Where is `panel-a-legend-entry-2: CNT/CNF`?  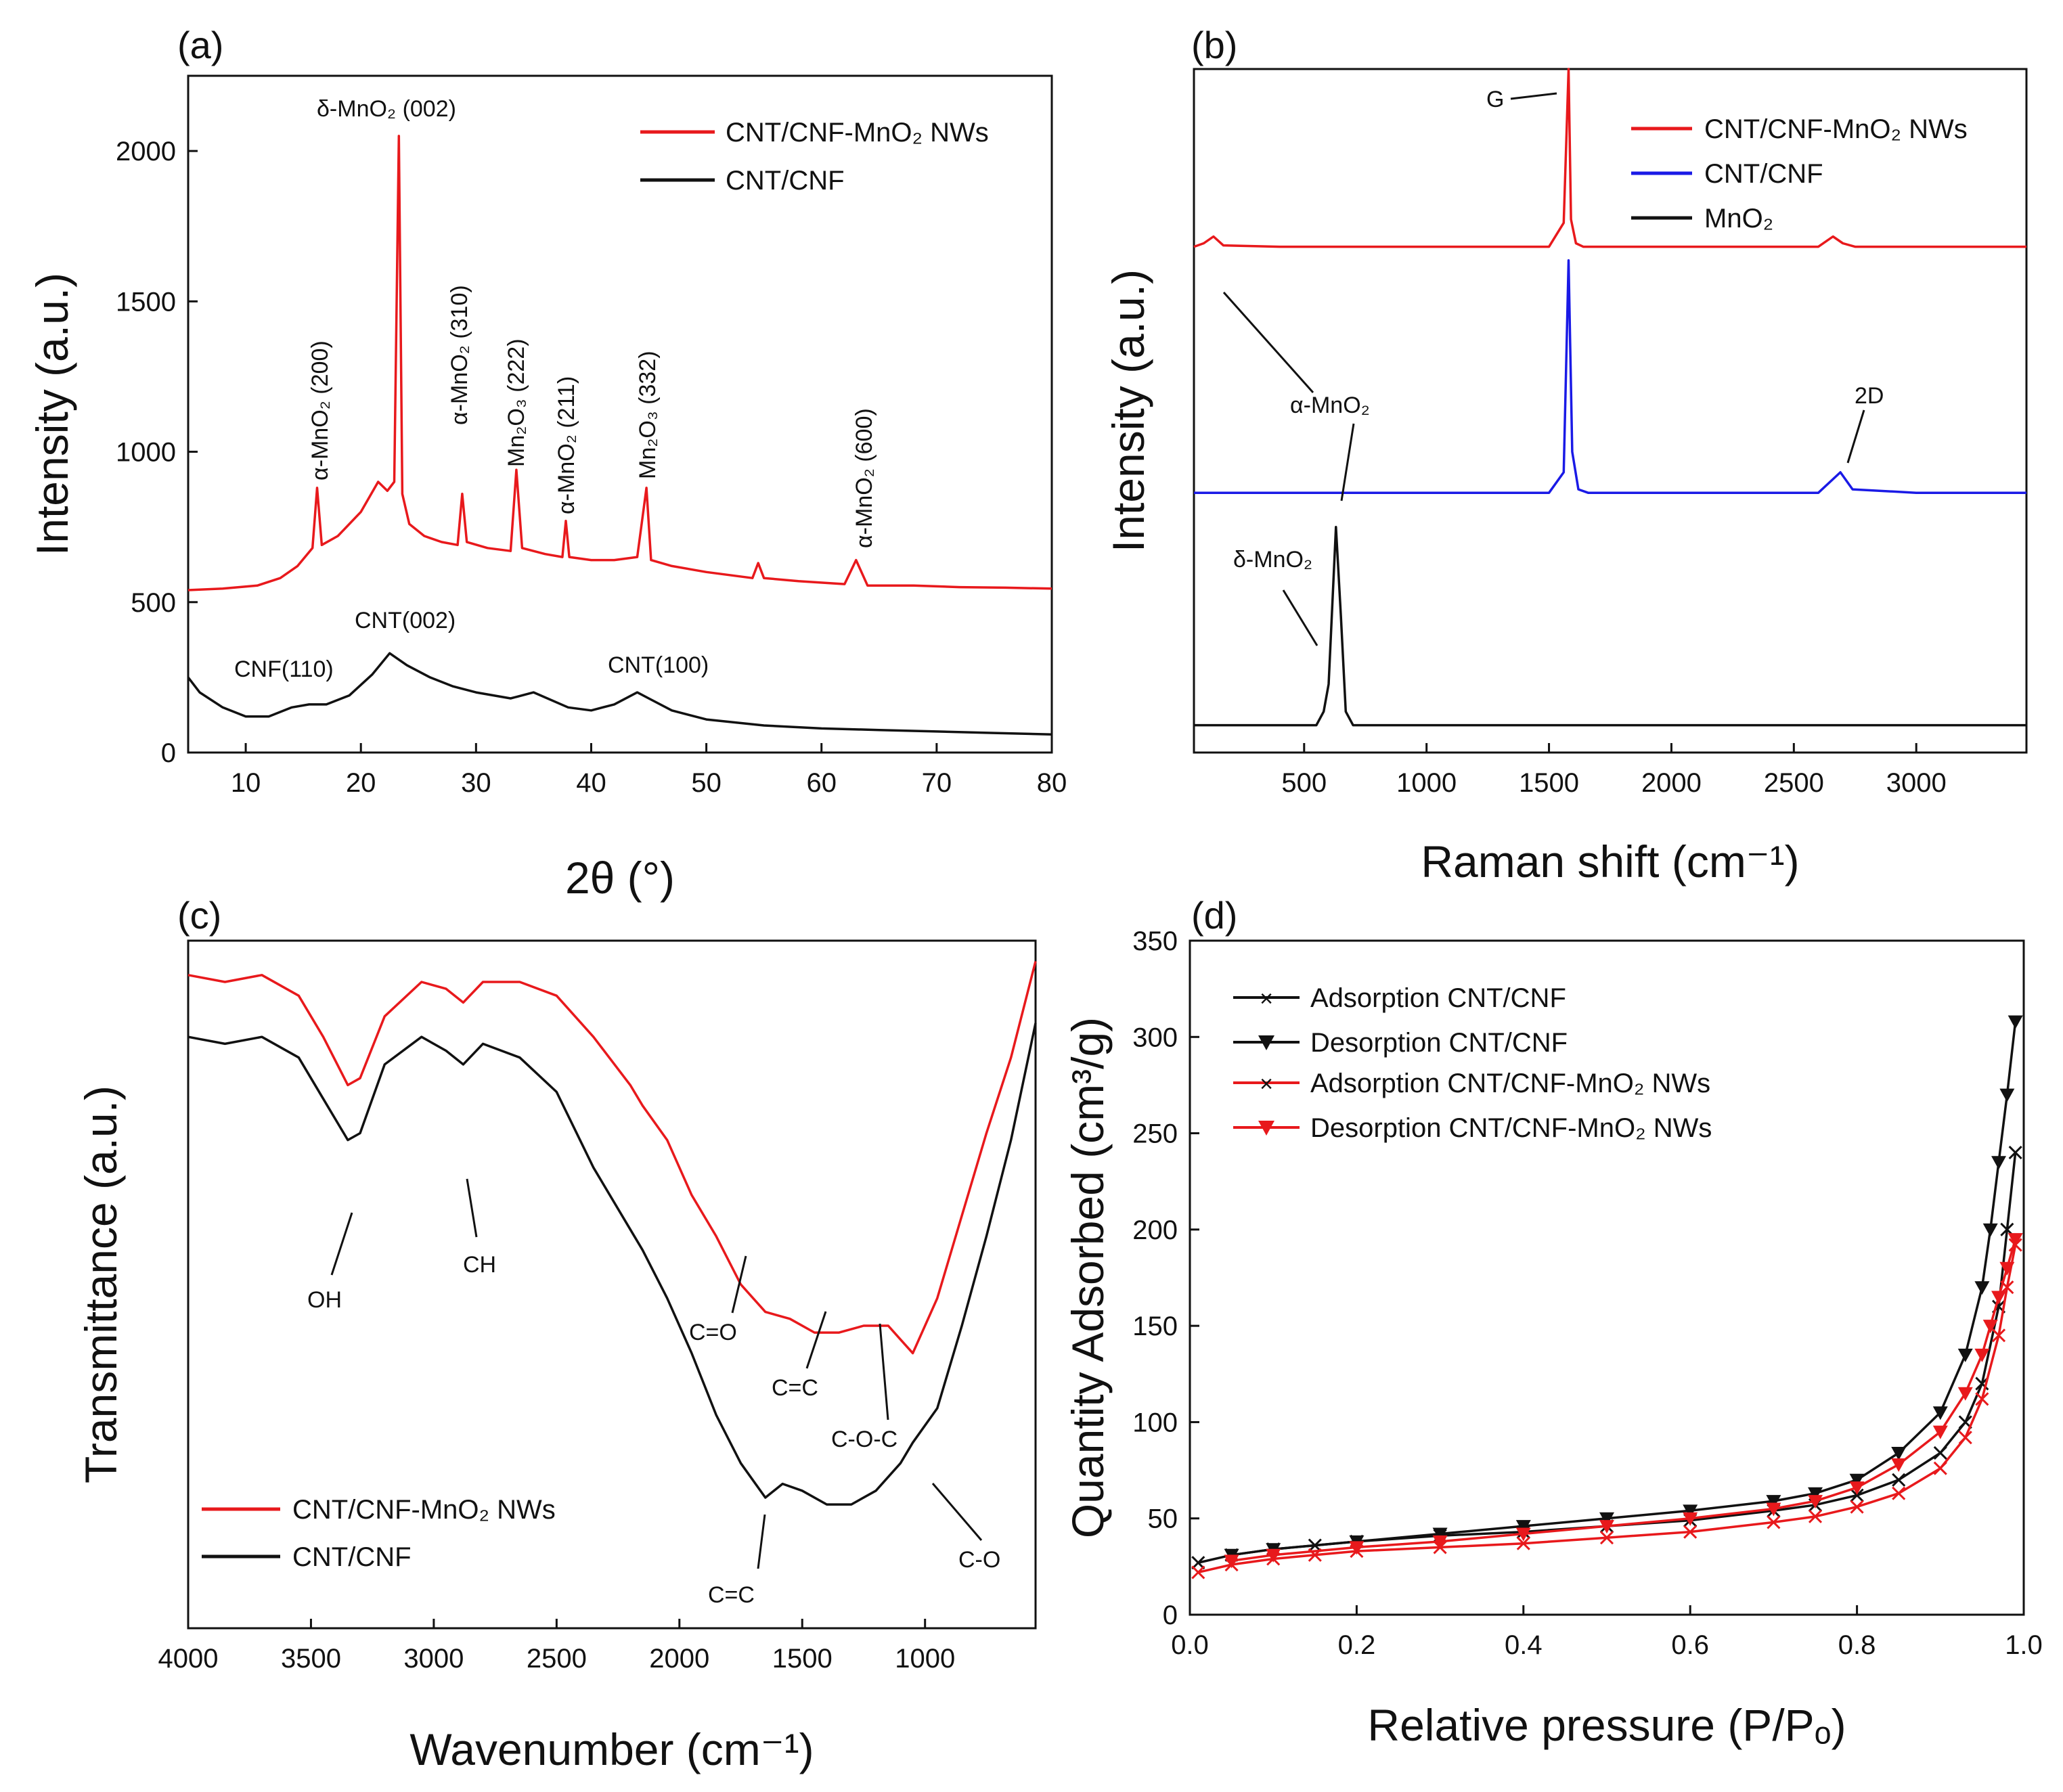 panel-a-legend-entry-2: CNT/CNF is located at coordinates (785, 181).